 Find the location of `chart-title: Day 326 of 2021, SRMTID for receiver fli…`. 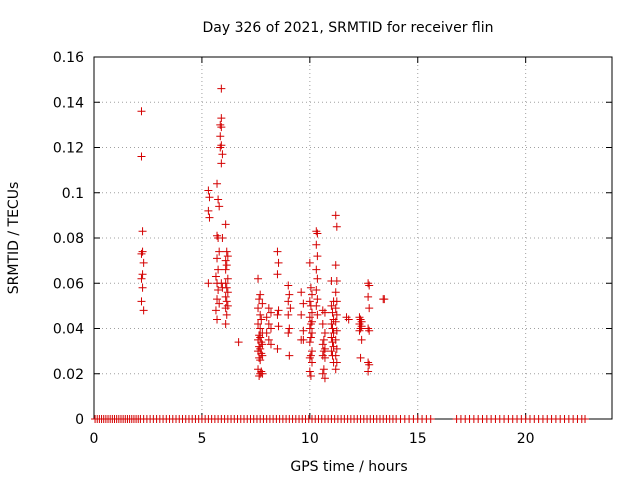

chart-title: Day 326 of 2021, SRMTID for receiver fli… is located at coordinates (348, 28).